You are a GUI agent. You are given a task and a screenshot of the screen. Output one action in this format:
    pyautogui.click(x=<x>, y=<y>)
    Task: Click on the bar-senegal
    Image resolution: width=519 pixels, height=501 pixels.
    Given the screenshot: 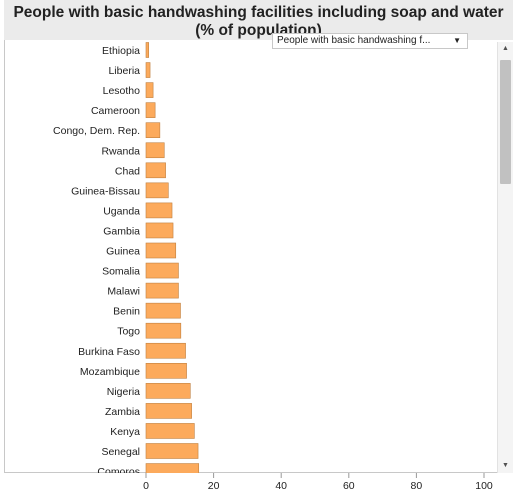 What is the action you would take?
    pyautogui.click(x=172, y=451)
    